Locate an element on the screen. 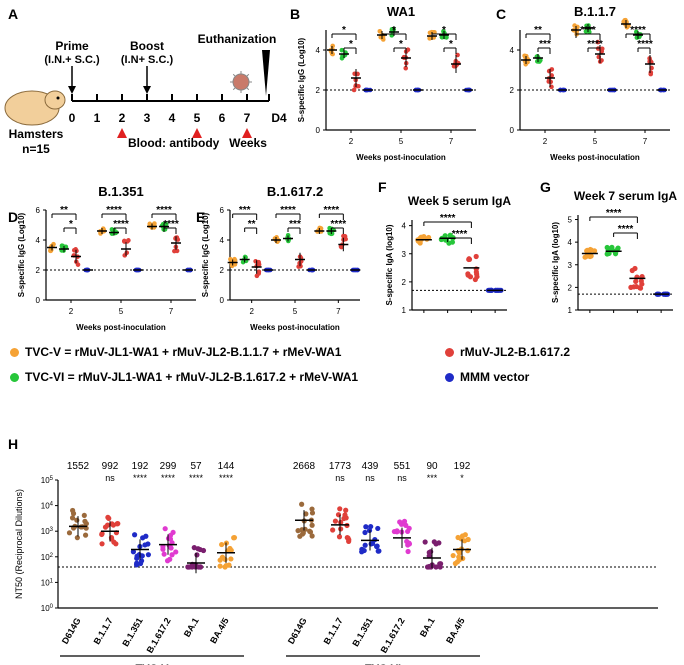 The width and height of the screenshot is (684, 665). significance-label: *** is located at coordinates (545, 44).